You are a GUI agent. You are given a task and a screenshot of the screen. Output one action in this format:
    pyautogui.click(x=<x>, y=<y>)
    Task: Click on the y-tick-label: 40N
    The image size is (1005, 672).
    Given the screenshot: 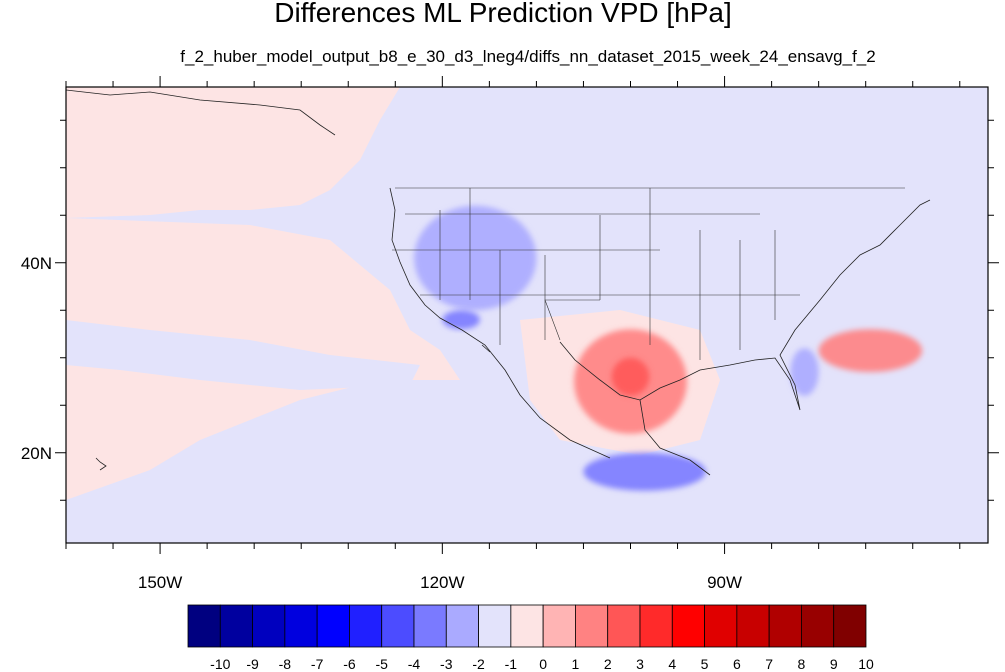 What is the action you would take?
    pyautogui.click(x=36, y=263)
    